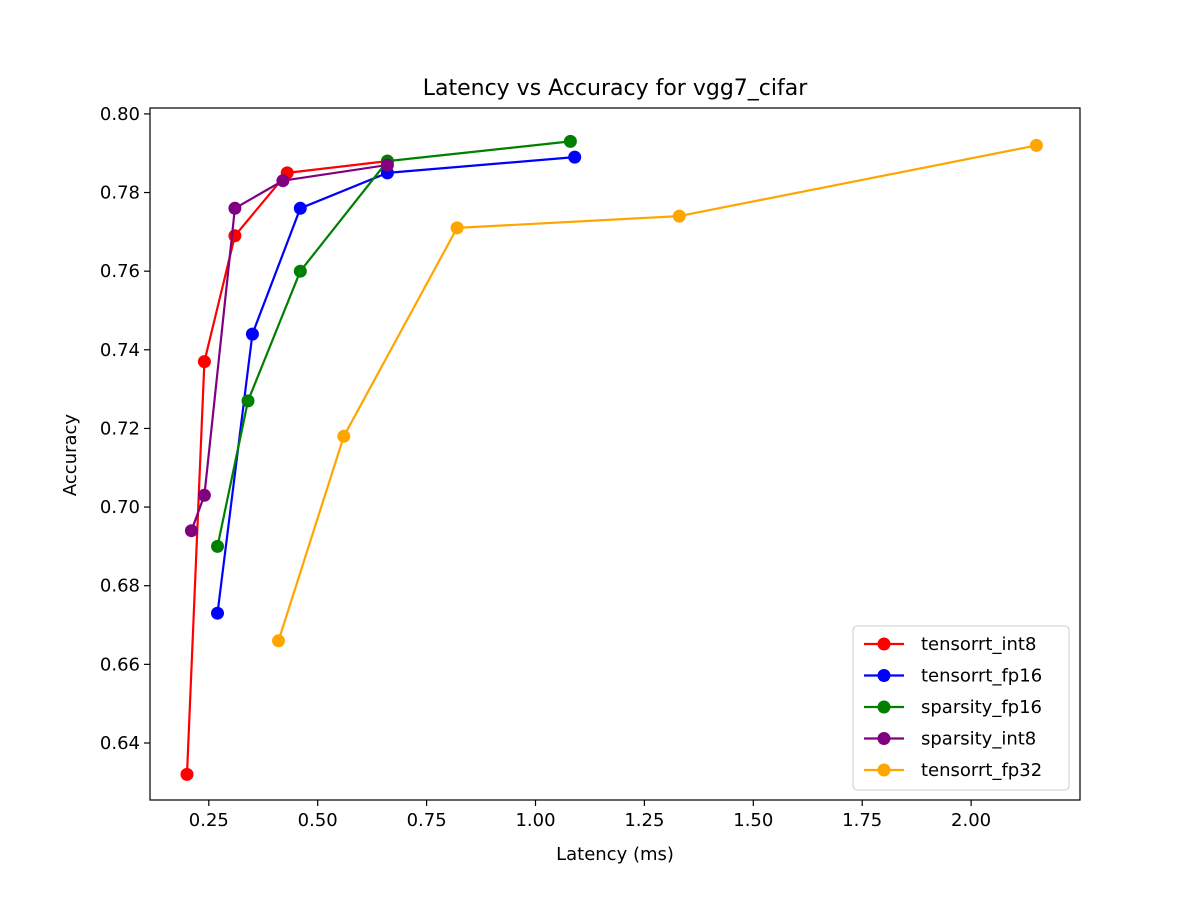 This screenshot has height=905, width=1200. Describe the element at coordinates (981, 770) in the screenshot. I see `legend-label: tensorrt_fp32` at that location.